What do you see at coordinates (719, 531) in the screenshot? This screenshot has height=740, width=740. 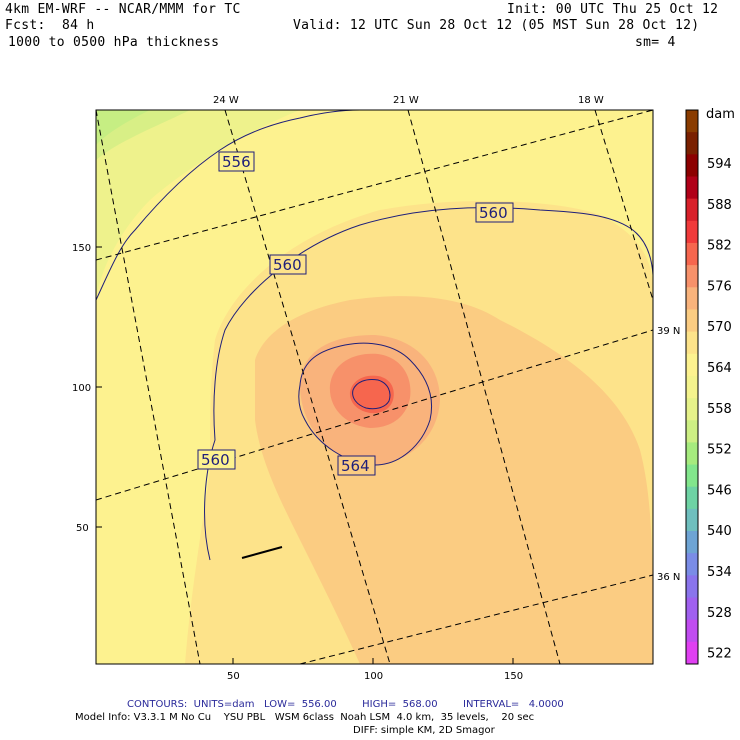 I see `colorbar-level-label: 540` at bounding box center [719, 531].